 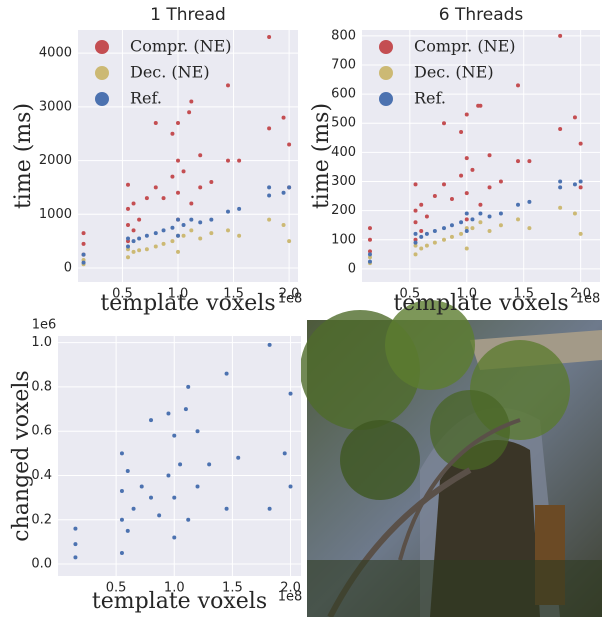 What do you see at coordinates (343, 181) in the screenshot?
I see `y-tick-label: 300` at bounding box center [343, 181].